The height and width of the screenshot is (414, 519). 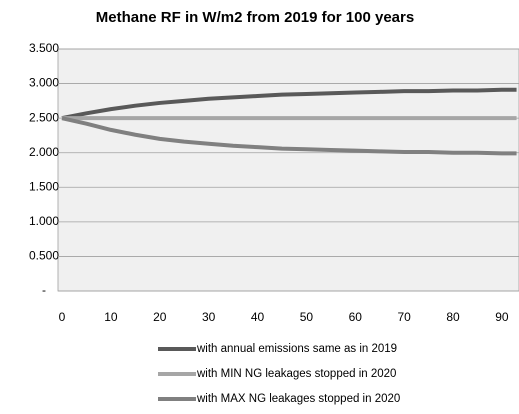 I want to click on x-tick-label: 90, so click(x=502, y=317).